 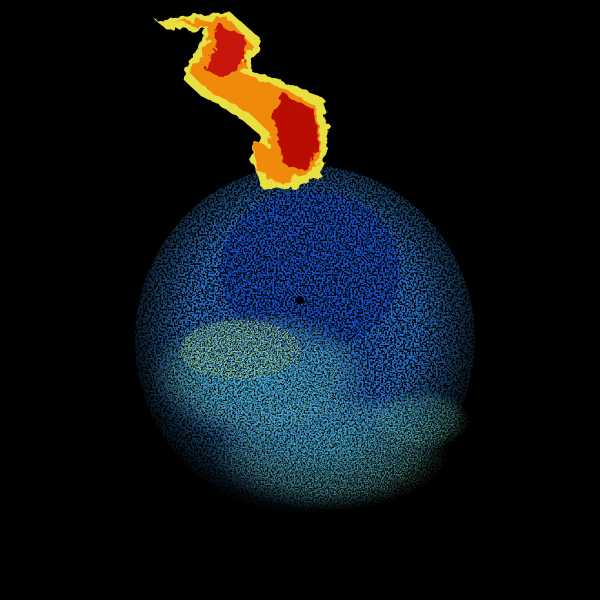 I want to click on storm-cell, so click(x=241, y=101).